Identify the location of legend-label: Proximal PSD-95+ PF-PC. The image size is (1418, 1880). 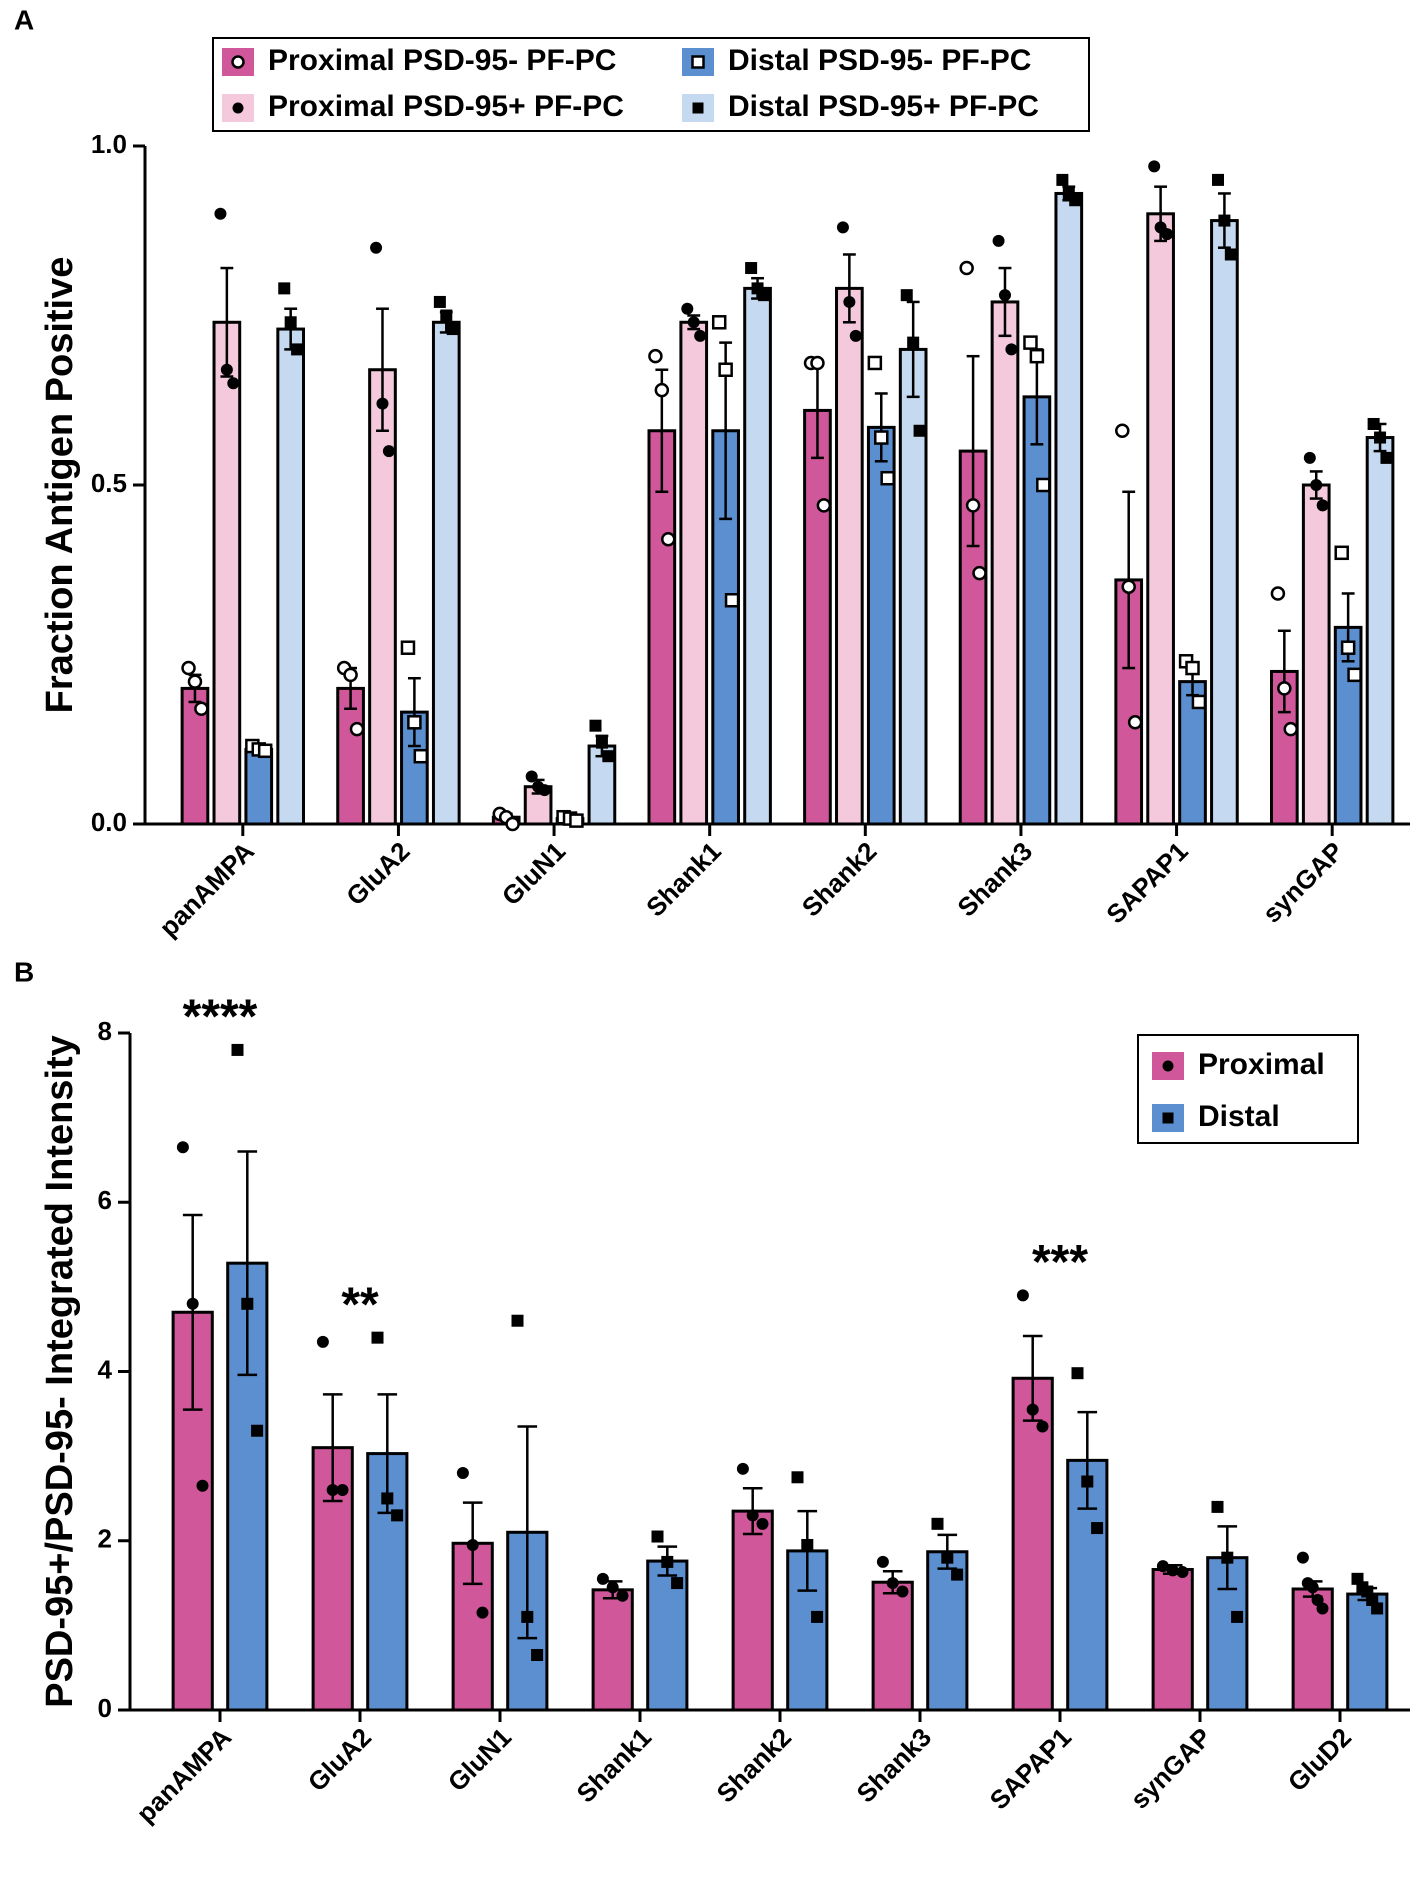
(446, 106).